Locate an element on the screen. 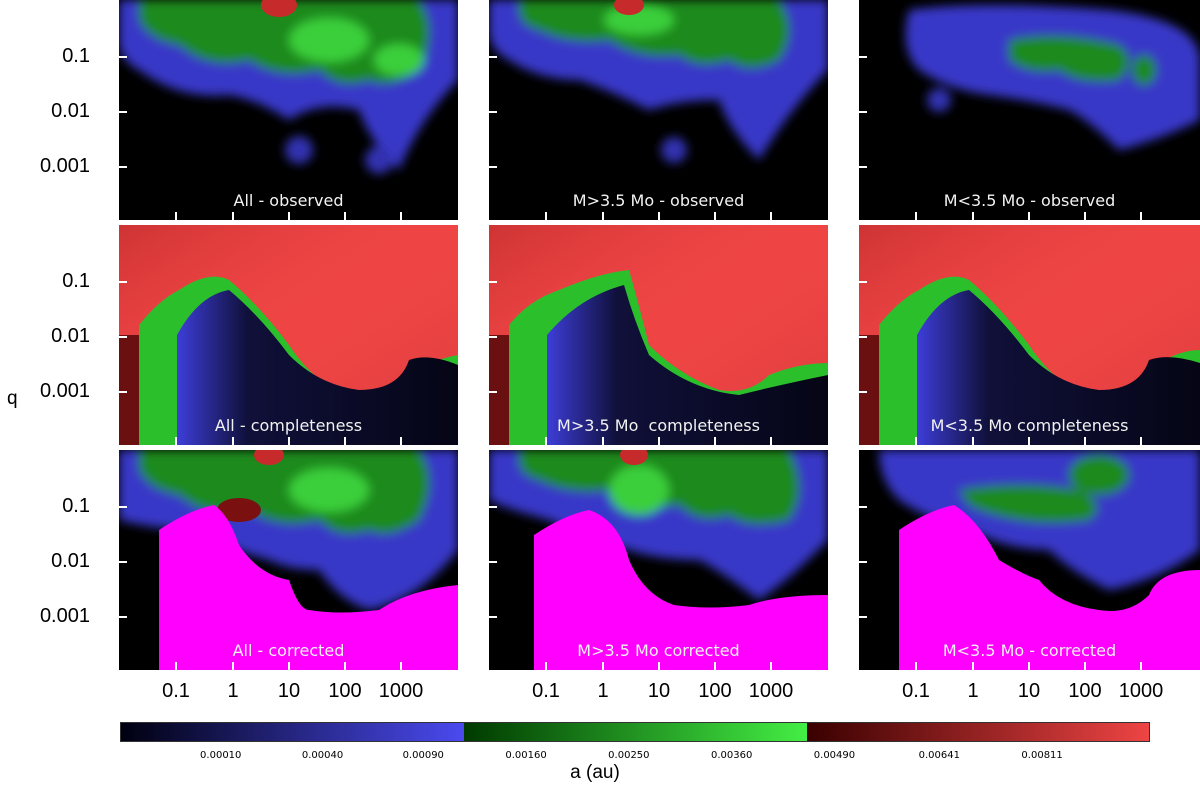 The height and width of the screenshot is (793, 1200). heatmap-m-gt-corrected is located at coordinates (658, 560).